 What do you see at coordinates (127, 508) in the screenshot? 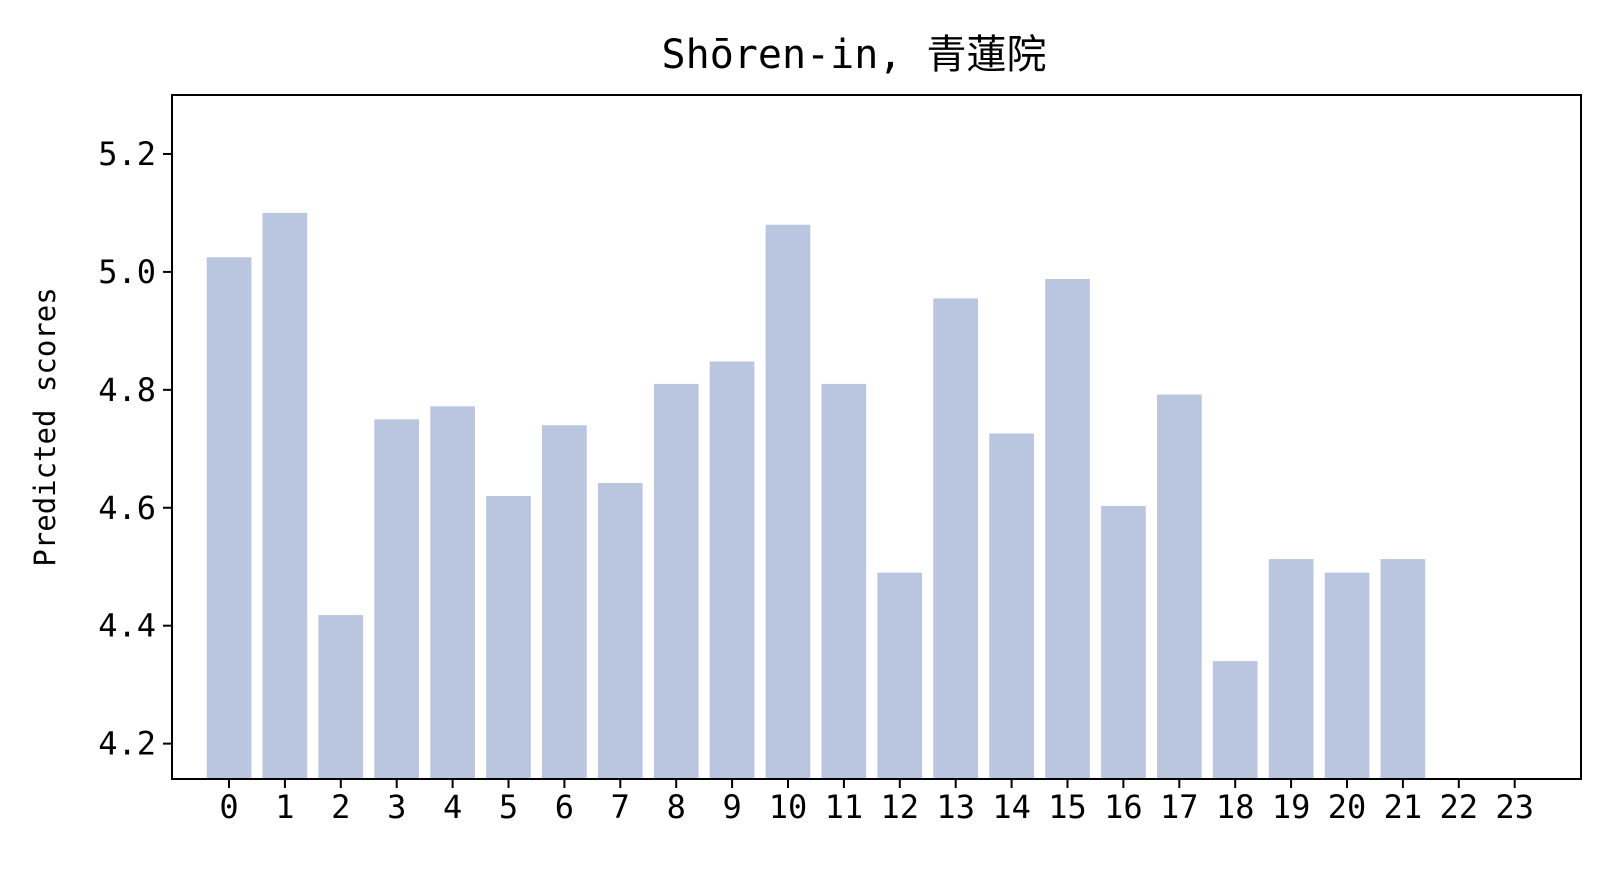
I see `y-tick-label: 4.6` at bounding box center [127, 508].